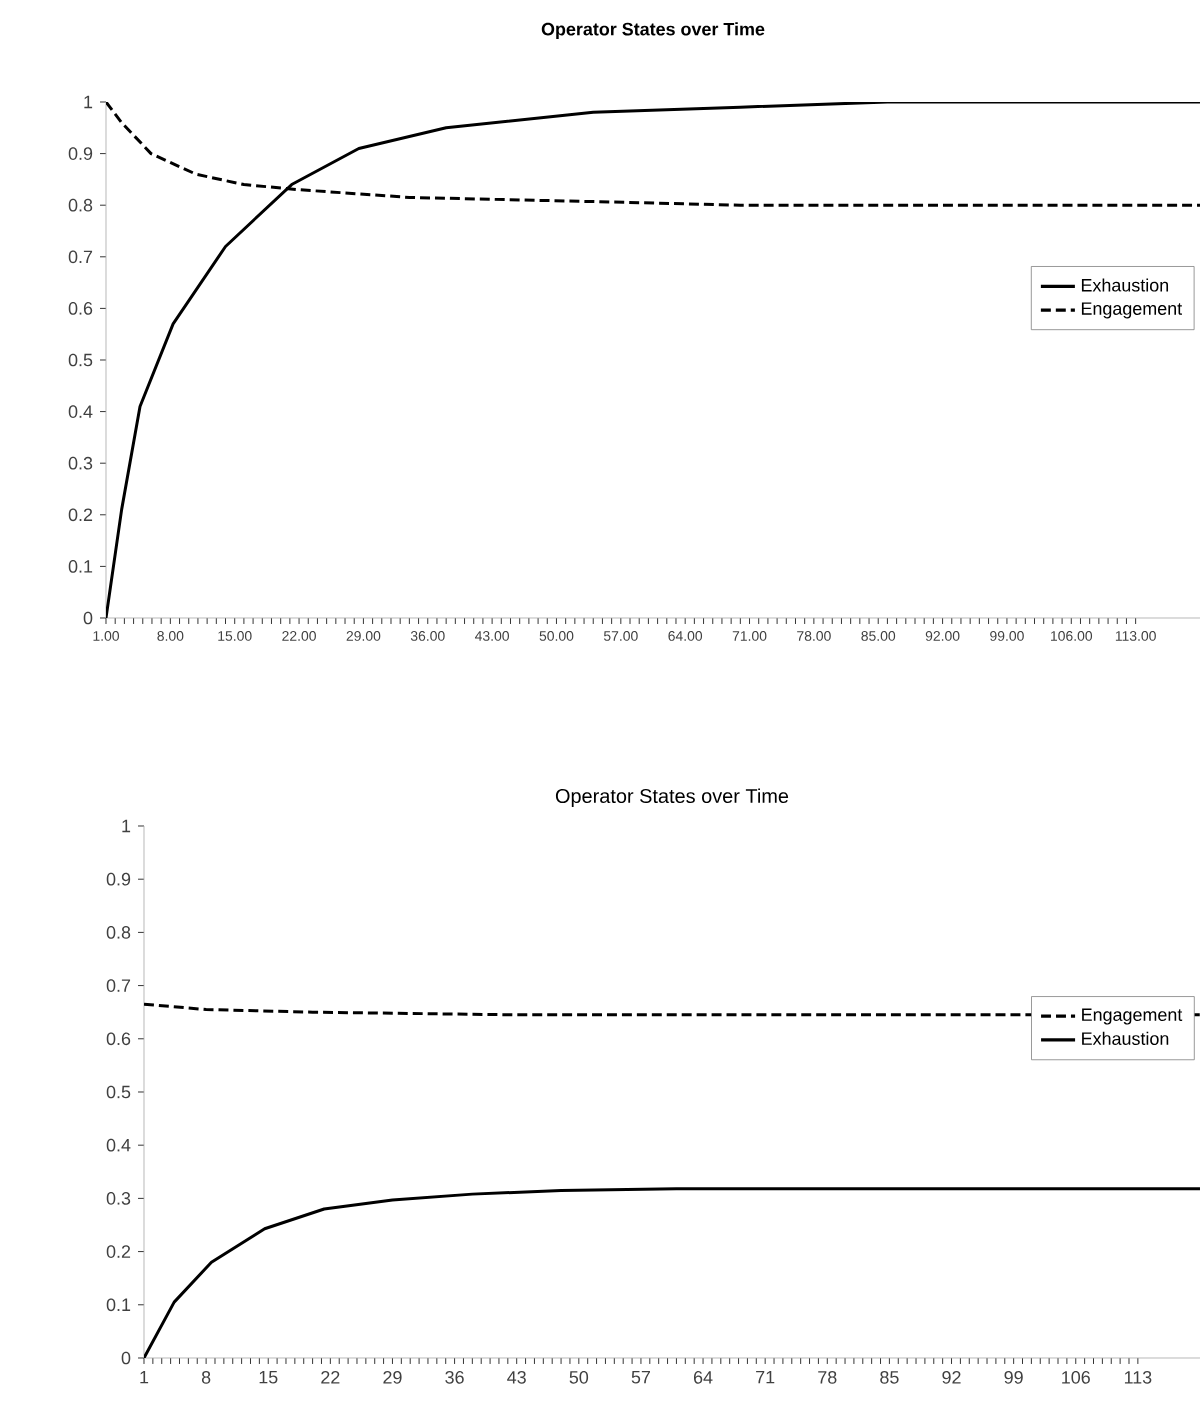 This screenshot has width=1200, height=1412. I want to click on x-tick-label: 71, so click(765, 1377).